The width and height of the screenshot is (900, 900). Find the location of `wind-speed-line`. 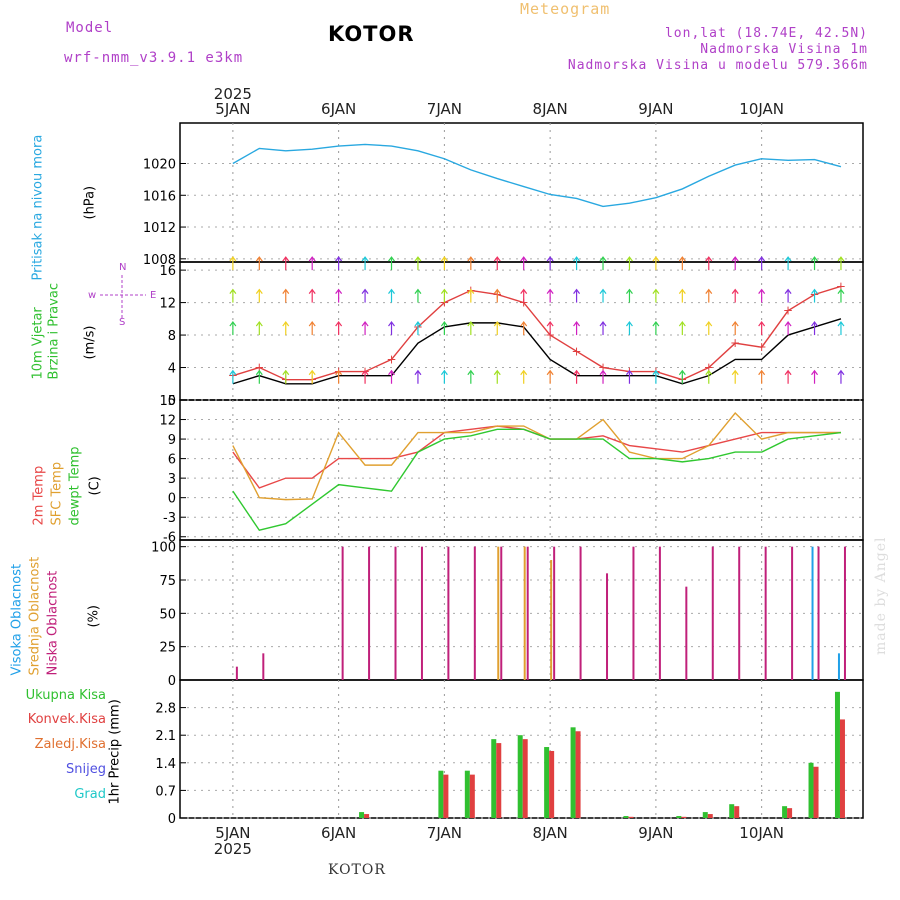

wind-speed-line is located at coordinates (537, 351).